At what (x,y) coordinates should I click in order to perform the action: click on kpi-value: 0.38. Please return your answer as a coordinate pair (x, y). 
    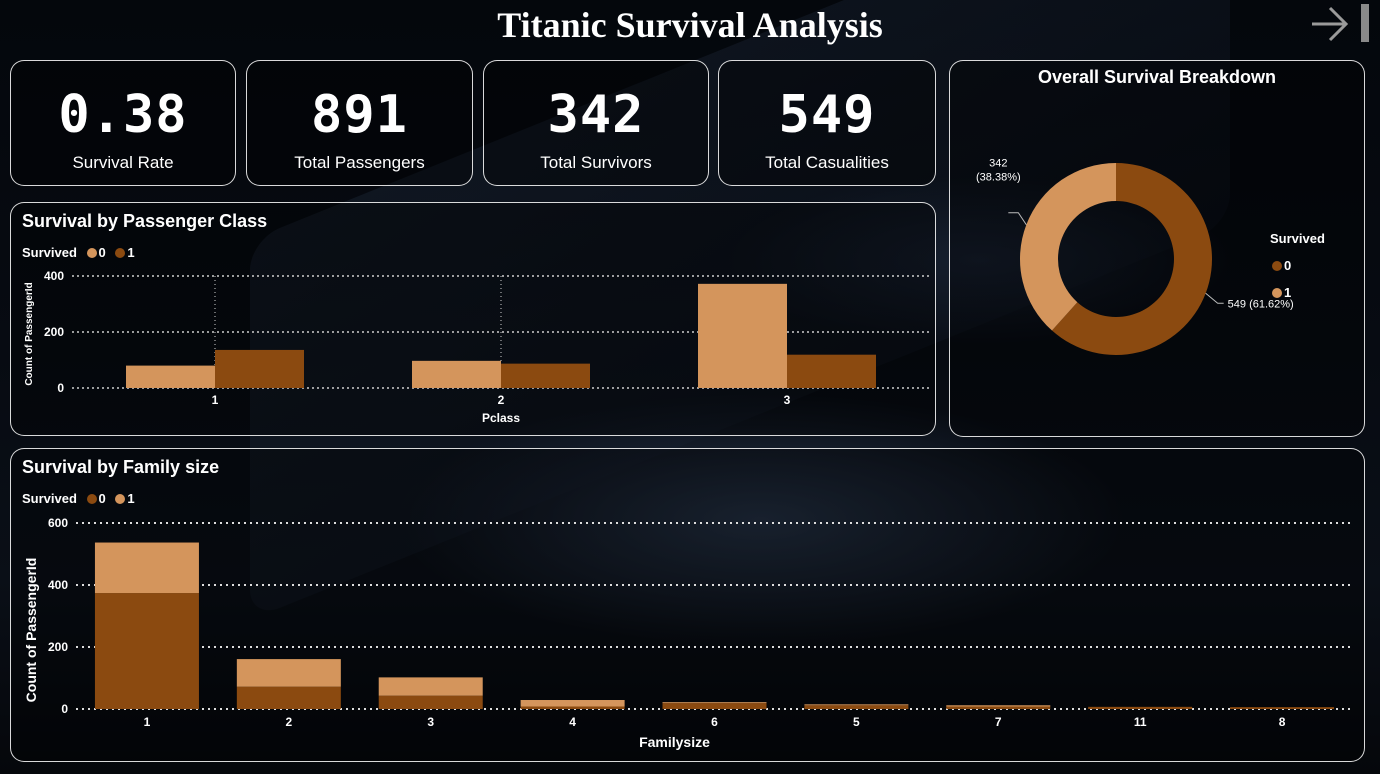
    Looking at the image, I should click on (123, 115).